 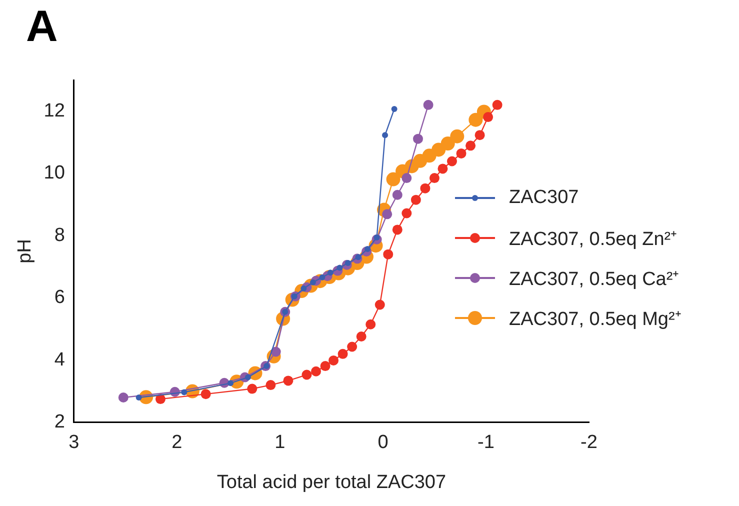 What do you see at coordinates (59, 297) in the screenshot?
I see `y-tick-label: 6` at bounding box center [59, 297].